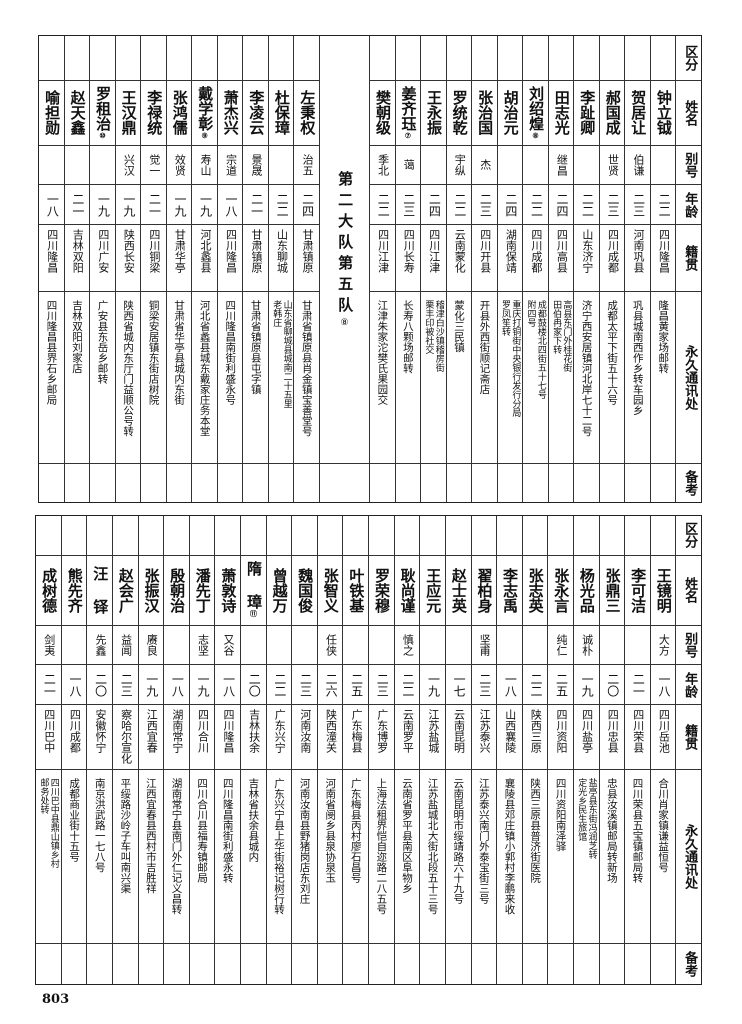 This screenshot has height=1024, width=742. What do you see at coordinates (77, 113) in the screenshot?
I see `name-cell-text: 赵天鑫` at bounding box center [77, 113].